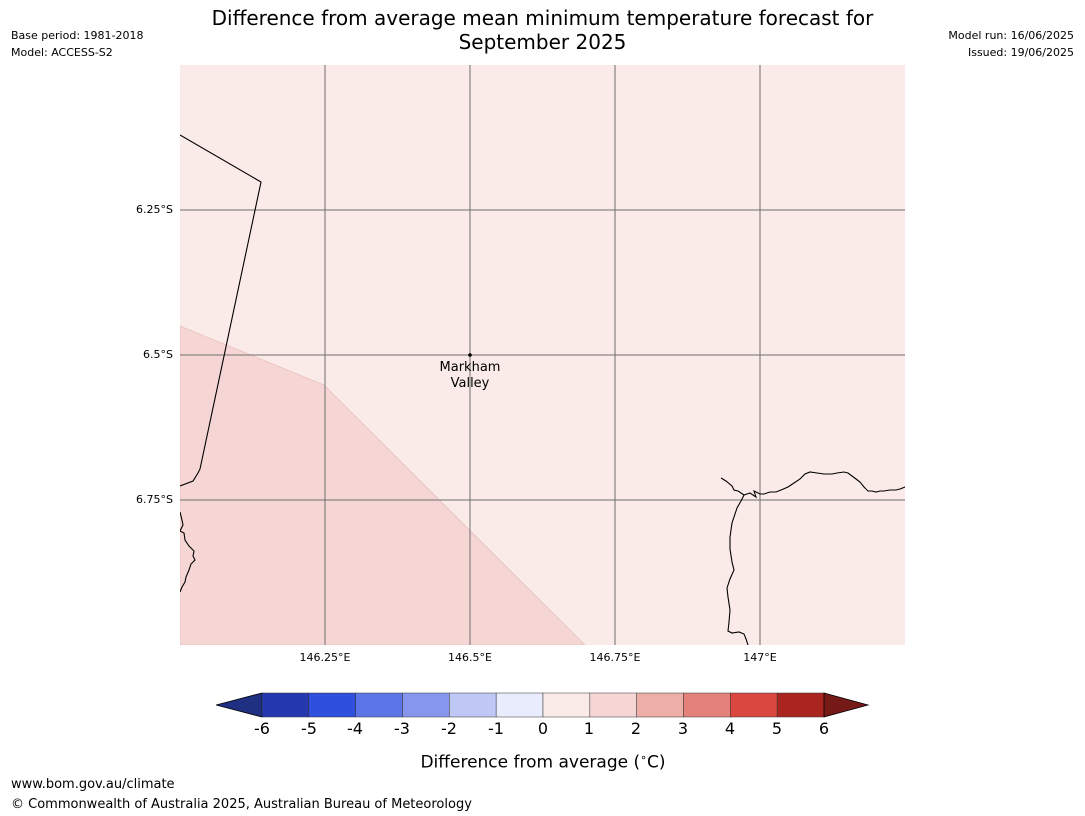 This screenshot has height=816, width=1085. I want to click on issued-date: Issued: 19/06/2025, so click(1020, 52).